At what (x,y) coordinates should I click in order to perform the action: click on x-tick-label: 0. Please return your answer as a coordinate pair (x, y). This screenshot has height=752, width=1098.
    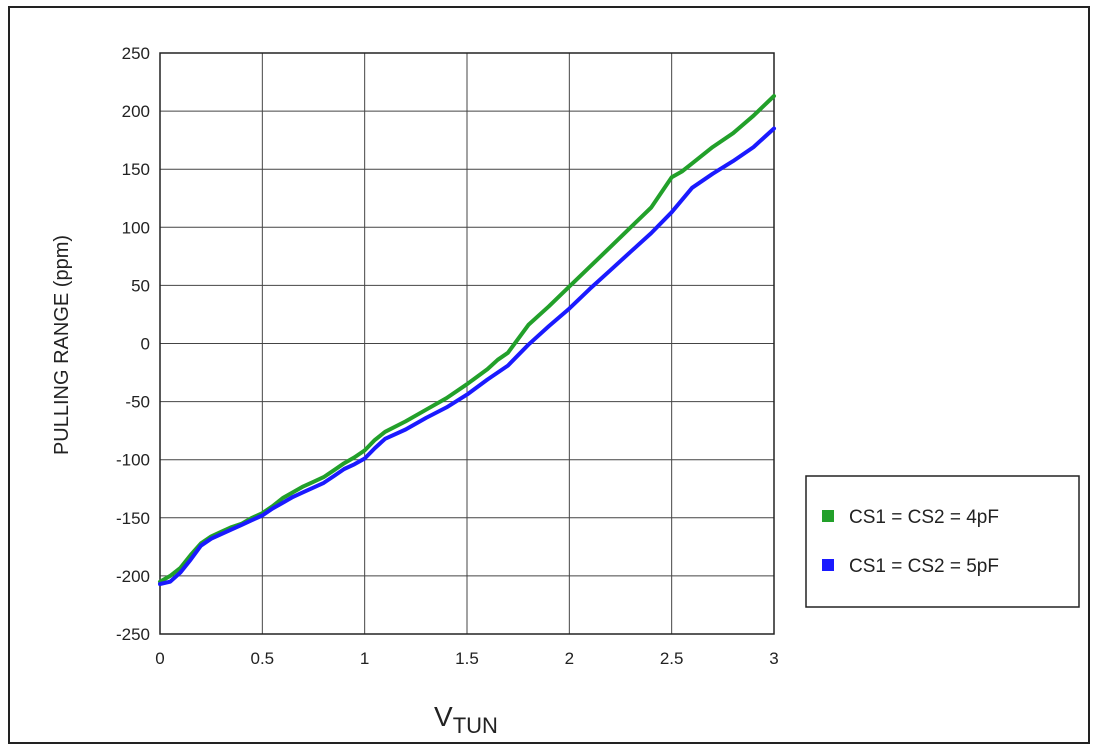
    Looking at the image, I should click on (159, 658).